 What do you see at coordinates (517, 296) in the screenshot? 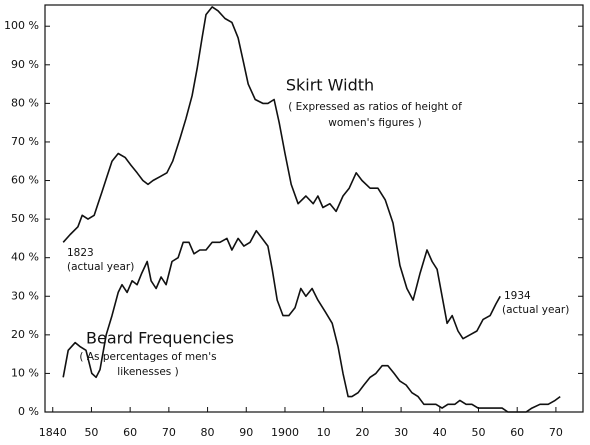
I see `annotation: 1934` at bounding box center [517, 296].